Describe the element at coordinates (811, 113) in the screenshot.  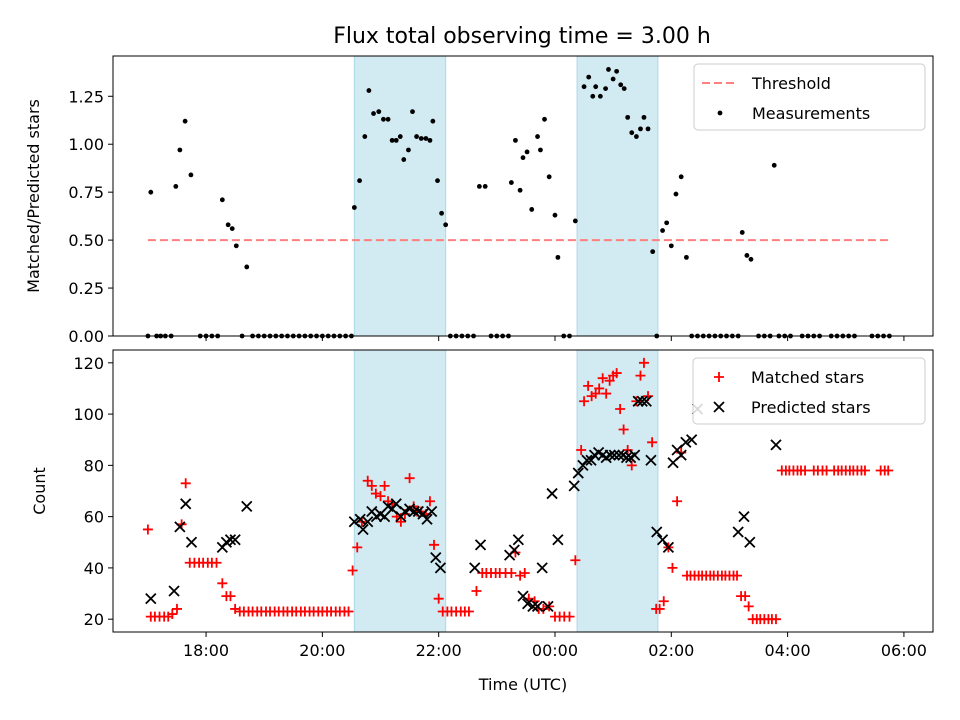
I see `legend-label: Measurements` at that location.